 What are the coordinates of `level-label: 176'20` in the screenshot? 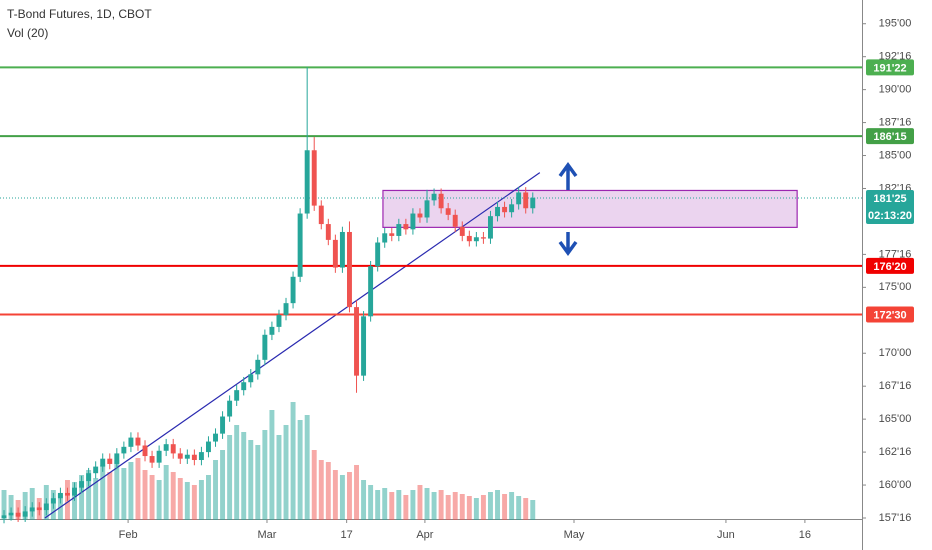 It's located at (889, 267).